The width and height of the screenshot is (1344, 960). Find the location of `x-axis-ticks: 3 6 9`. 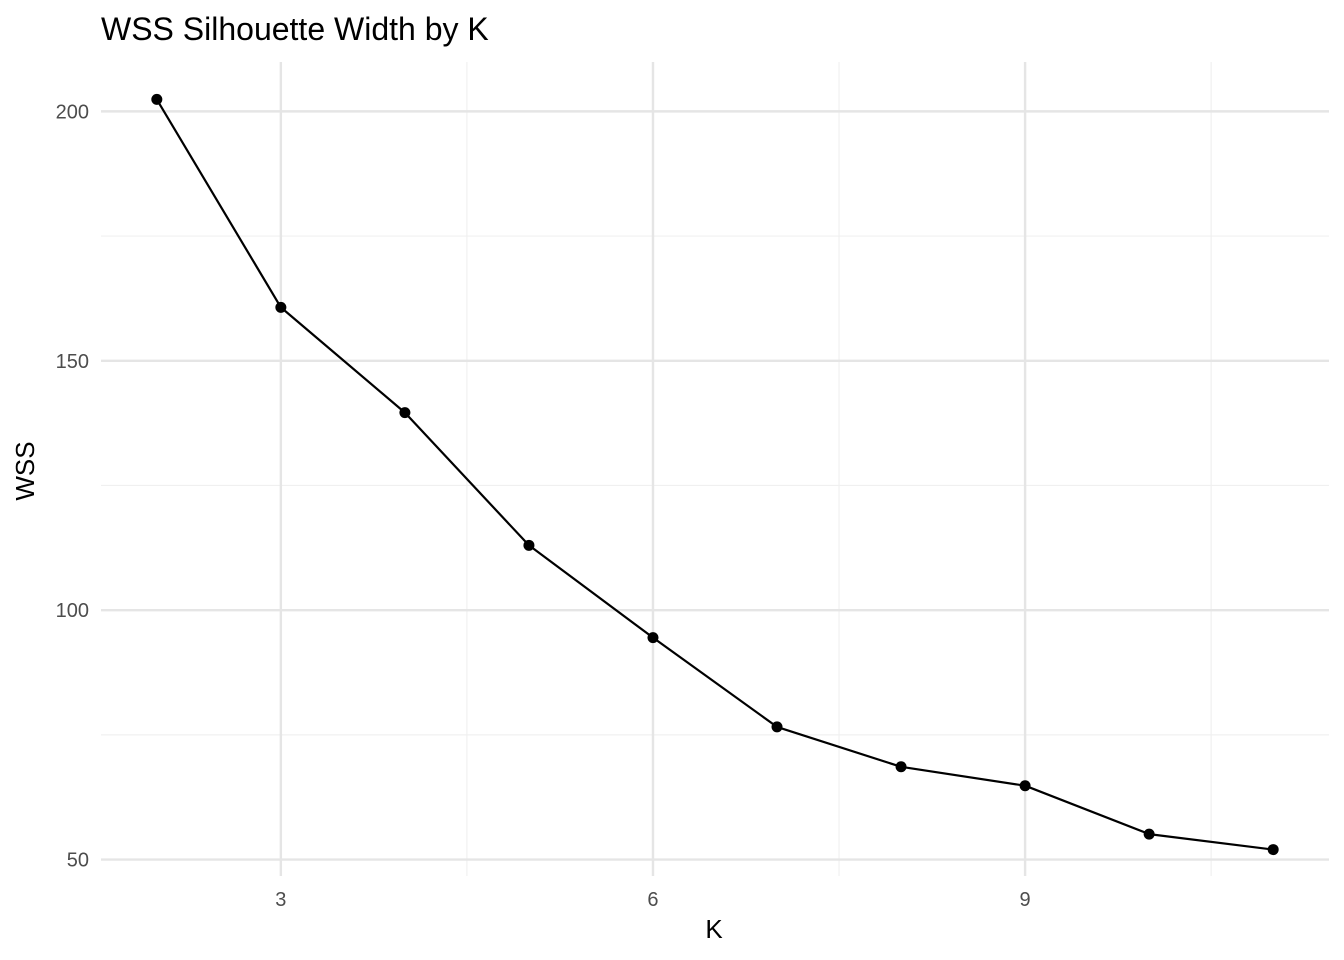

x-axis-ticks: 3 6 9 is located at coordinates (652, 900).